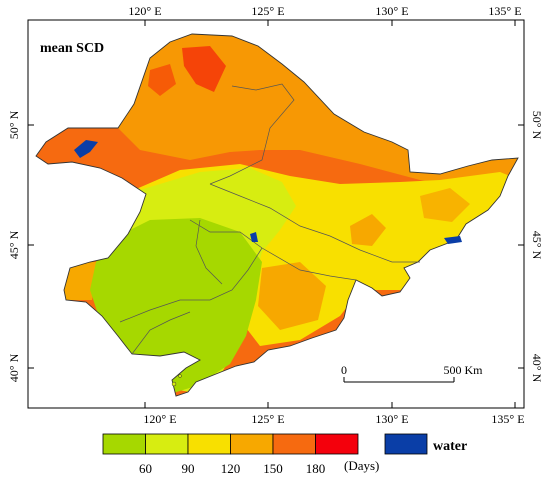 This screenshot has height=488, width=550. Describe the element at coordinates (450, 446) in the screenshot. I see `legend-water-label: water` at that location.